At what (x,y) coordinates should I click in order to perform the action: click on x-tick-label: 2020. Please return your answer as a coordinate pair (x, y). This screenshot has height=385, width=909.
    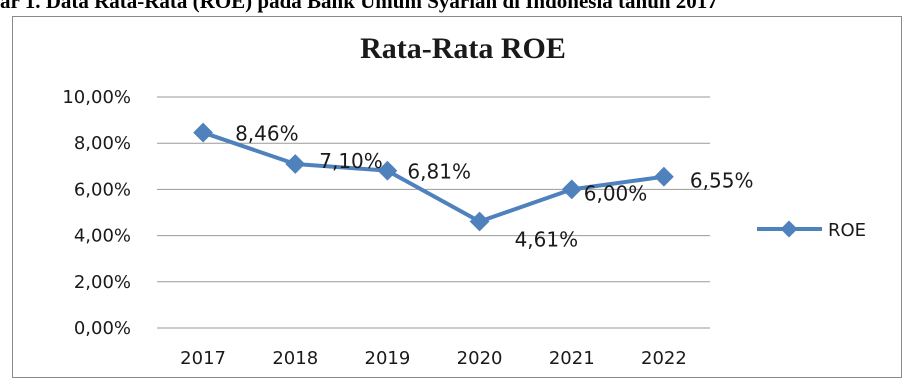
    Looking at the image, I should click on (480, 358).